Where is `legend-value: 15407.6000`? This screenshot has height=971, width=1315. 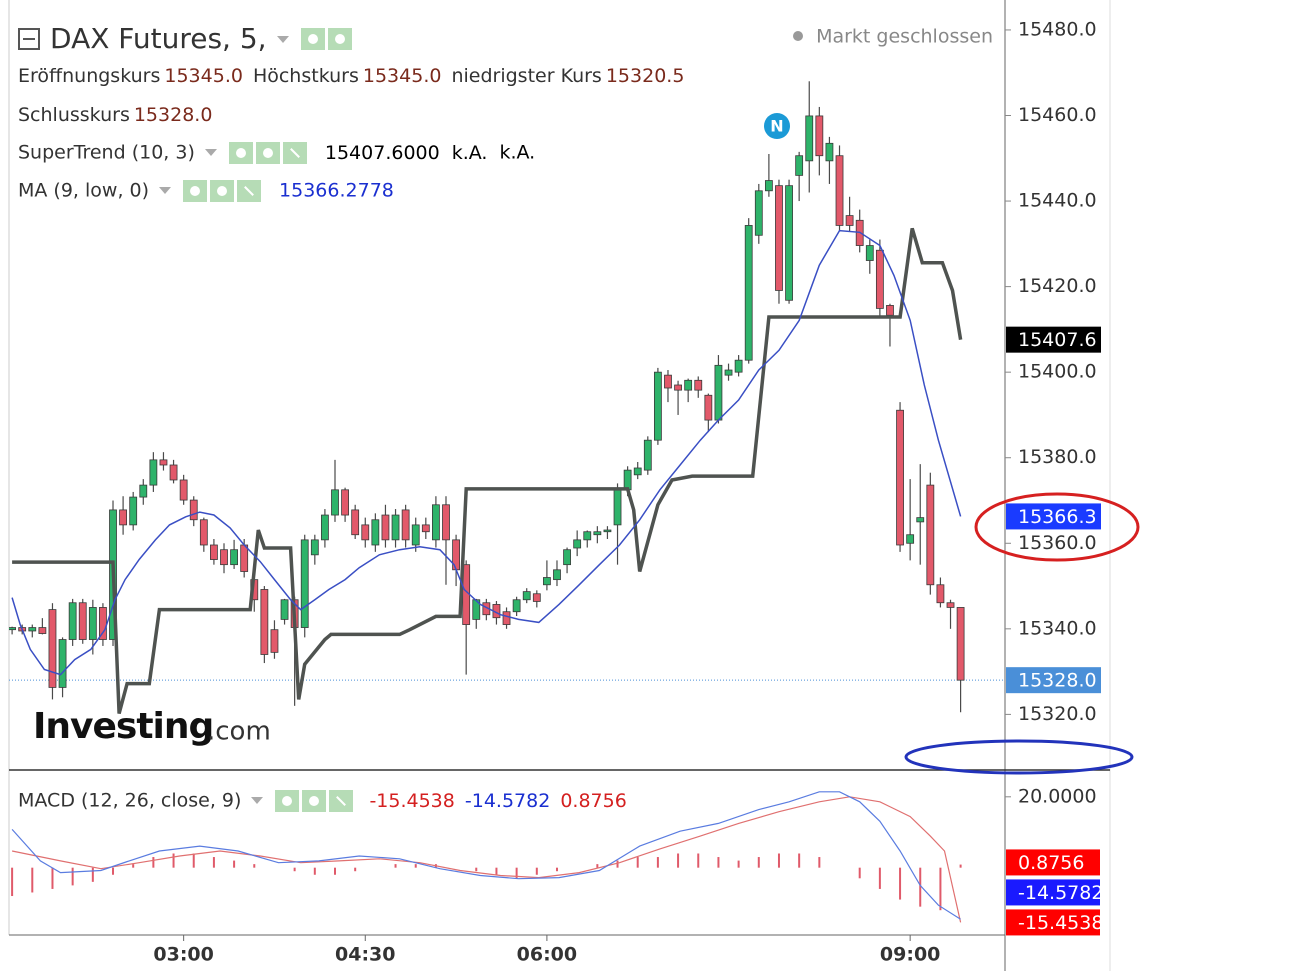
legend-value: 15407.6000 is located at coordinates (382, 152).